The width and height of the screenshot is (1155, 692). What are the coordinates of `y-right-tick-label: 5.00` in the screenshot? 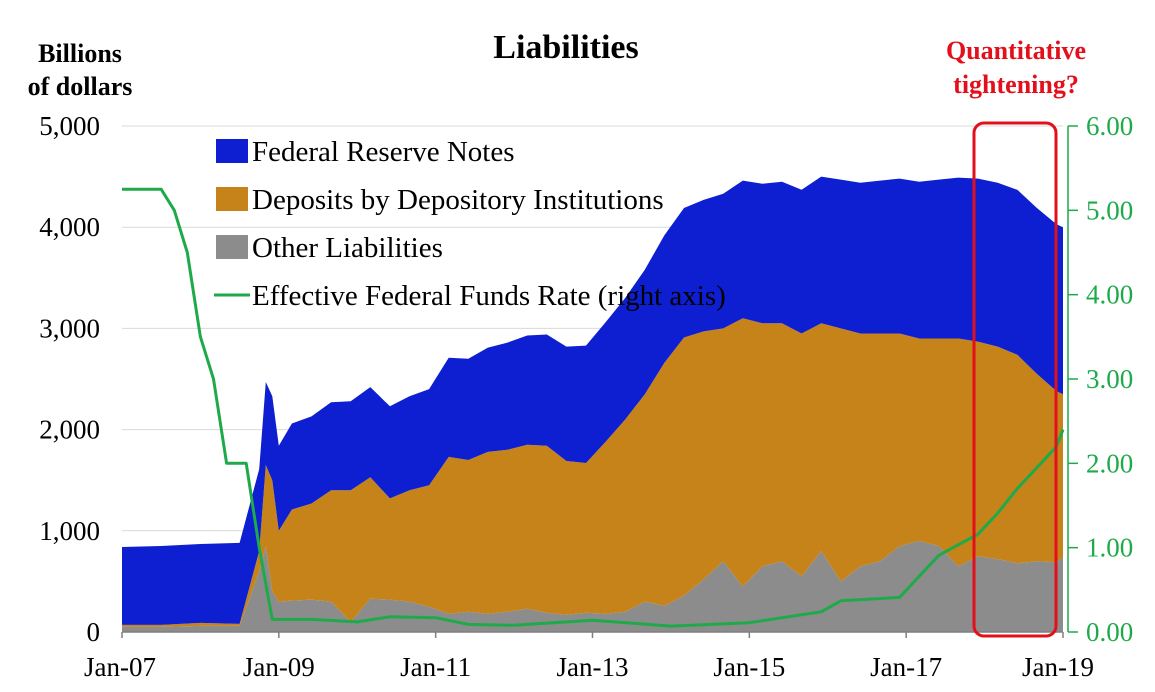 It's located at (1109, 210).